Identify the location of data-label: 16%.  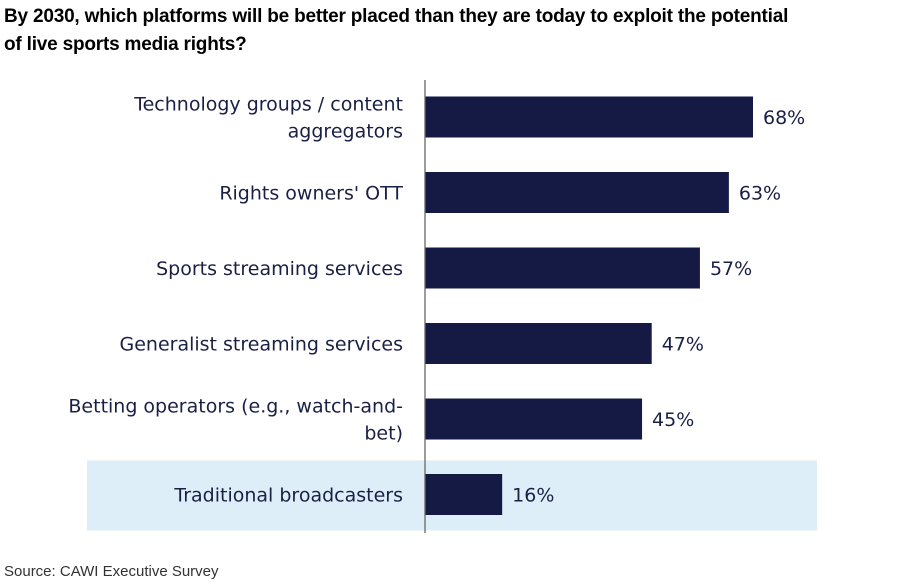
(533, 496).